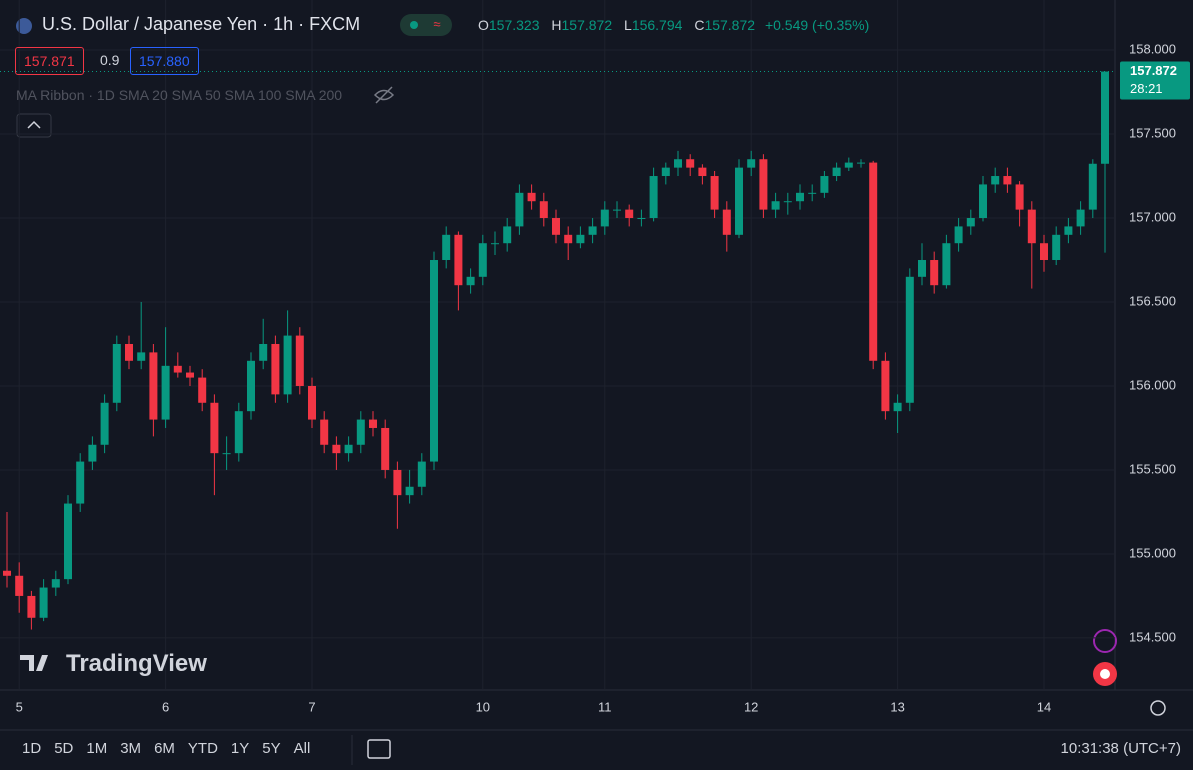  Describe the element at coordinates (379, 749) in the screenshot. I see `date-range-icon` at that location.